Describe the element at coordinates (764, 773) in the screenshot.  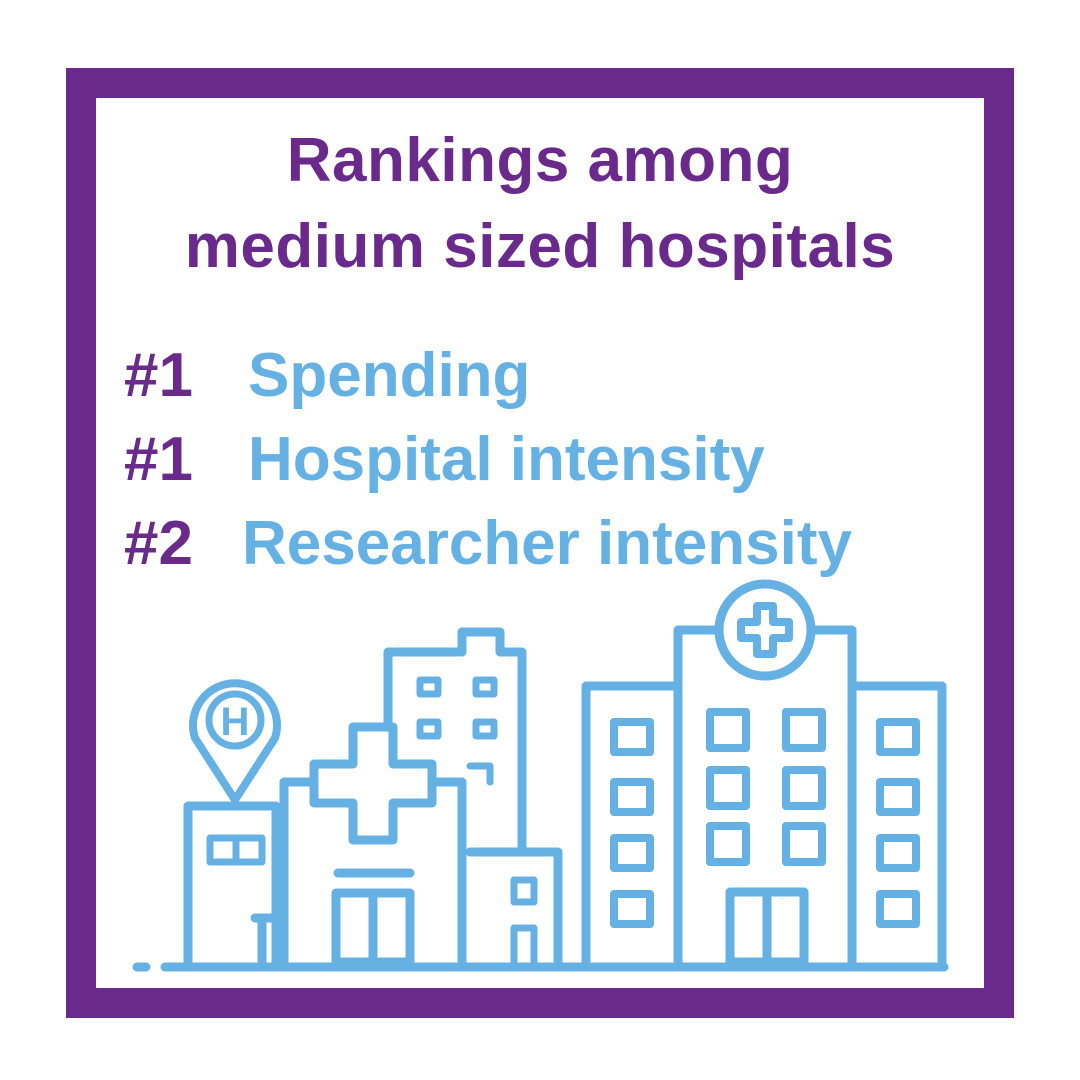
I see `main-hospital` at that location.